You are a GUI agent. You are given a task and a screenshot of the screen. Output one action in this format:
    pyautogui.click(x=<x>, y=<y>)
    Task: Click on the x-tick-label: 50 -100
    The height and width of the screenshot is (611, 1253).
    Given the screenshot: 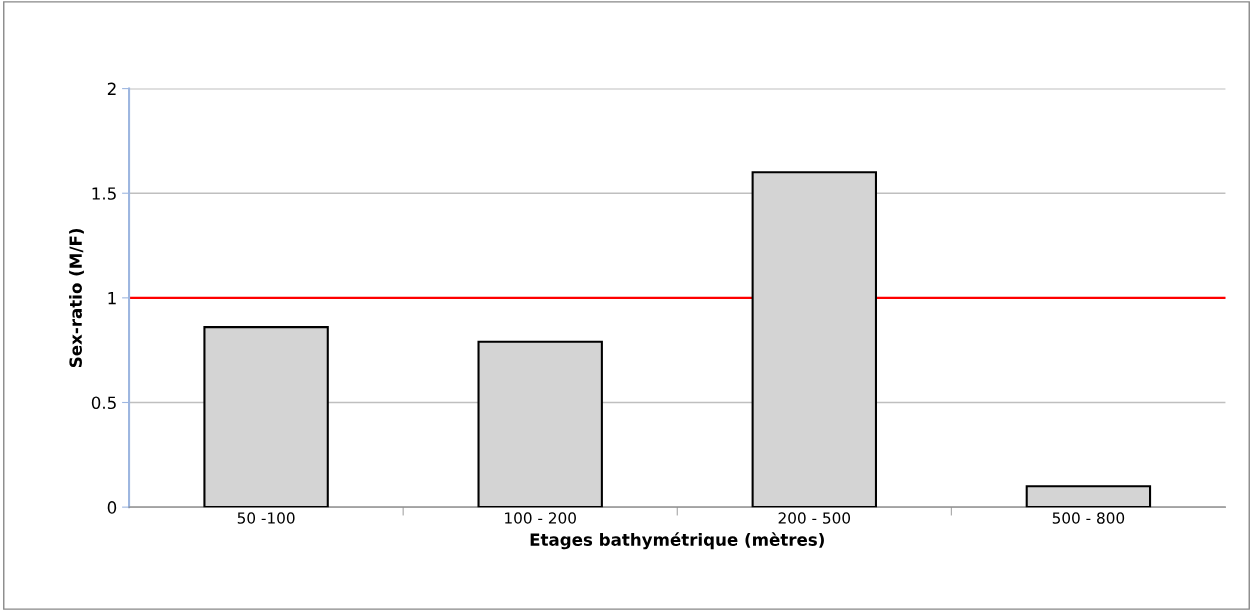 What is the action you would take?
    pyautogui.click(x=266, y=518)
    